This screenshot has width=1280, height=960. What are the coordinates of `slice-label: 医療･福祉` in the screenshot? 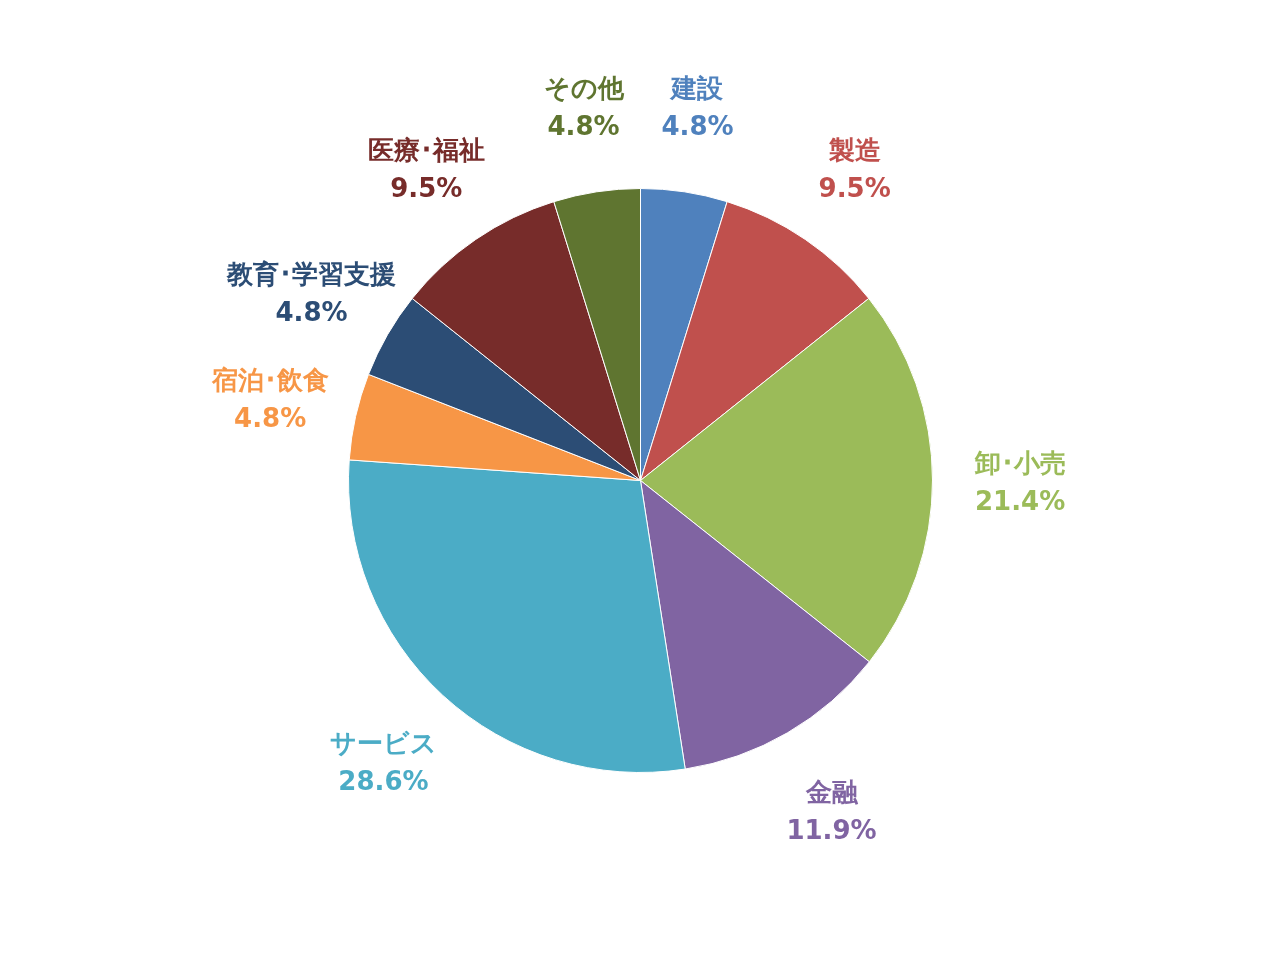 It's located at (426, 150).